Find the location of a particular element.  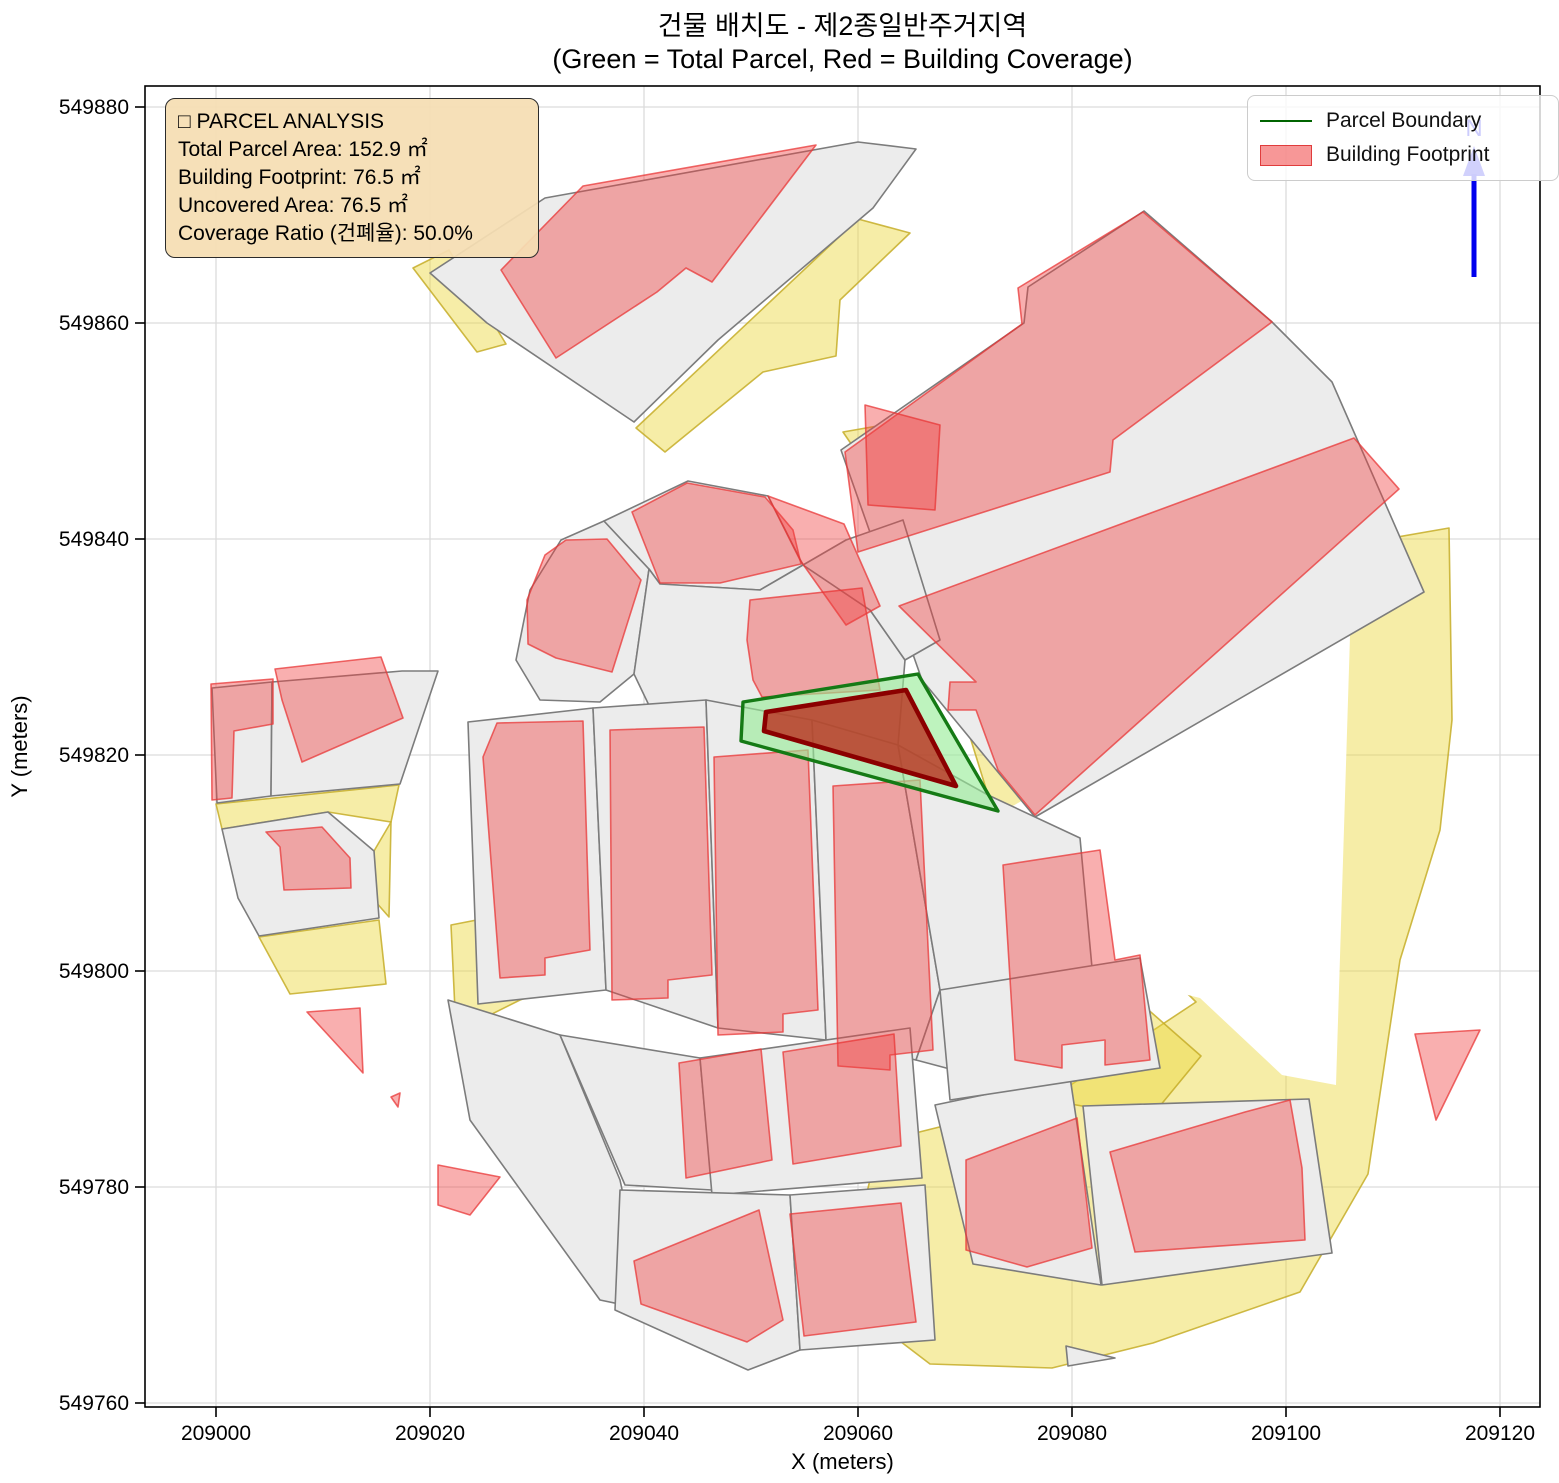

x-axis-label: X (meters) is located at coordinates (842, 1461).